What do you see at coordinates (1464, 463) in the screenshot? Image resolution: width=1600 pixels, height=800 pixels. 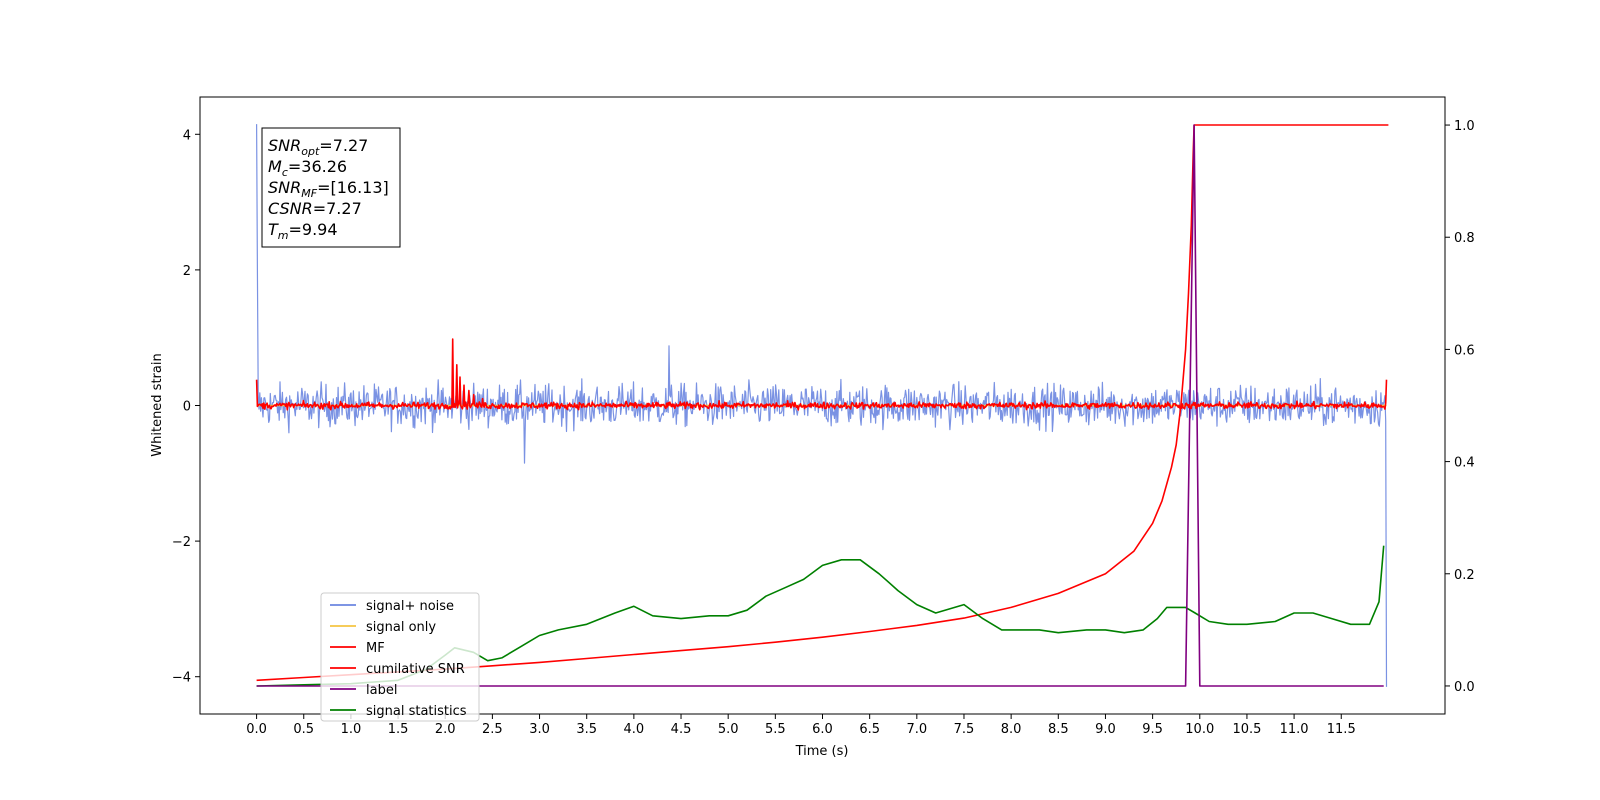 I see `y-right-tick-label: 0.4` at bounding box center [1464, 463].